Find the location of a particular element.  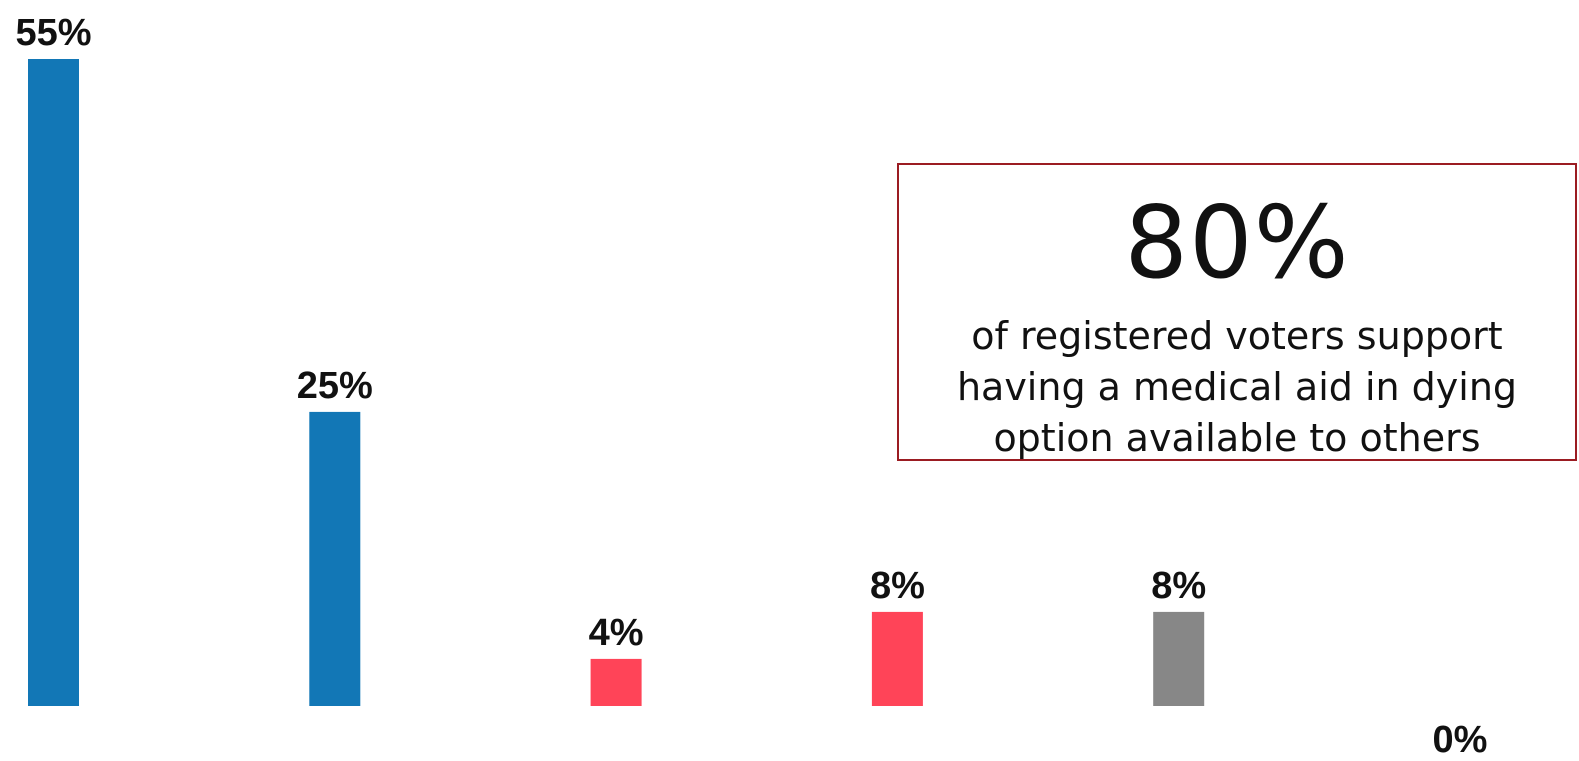

callout-value: 80% is located at coordinates (1237, 242).